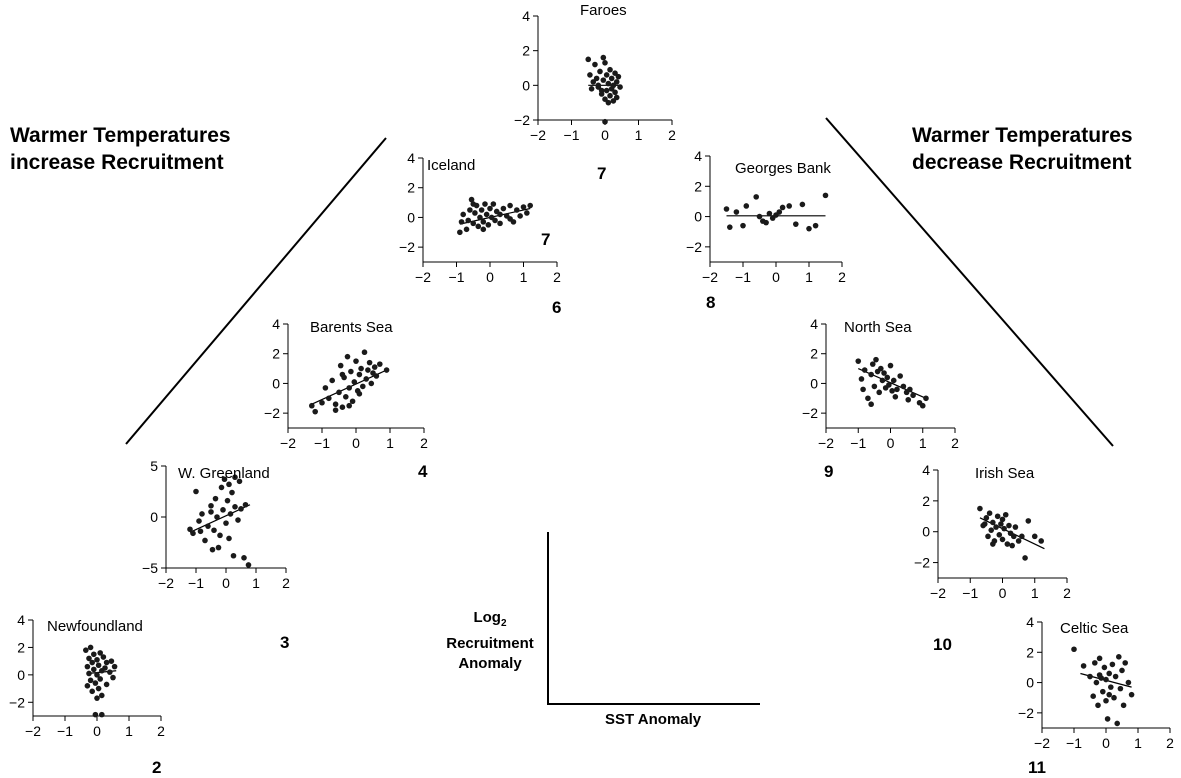 This screenshot has height=778, width=1181. Describe the element at coordinates (129, 731) in the screenshot. I see `newfoundland-x-tick-label: 1` at that location.